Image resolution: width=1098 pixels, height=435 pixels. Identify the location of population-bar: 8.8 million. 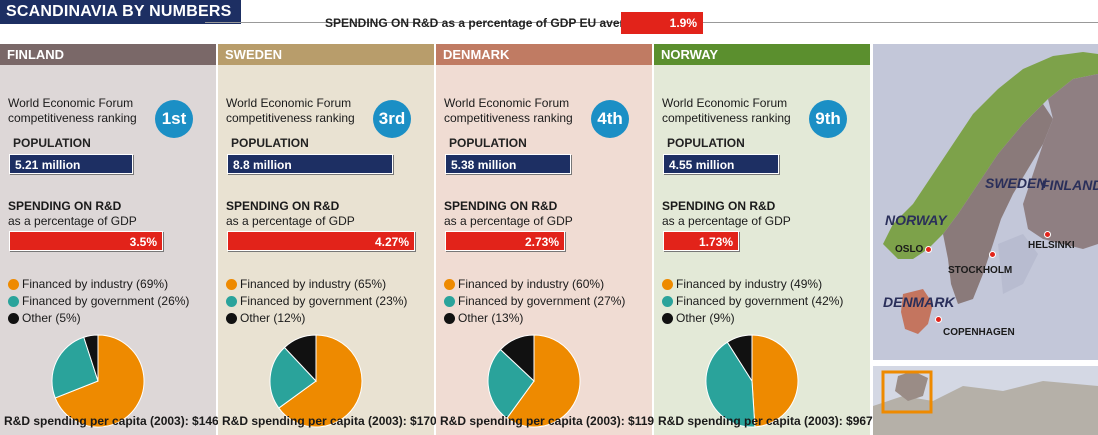
(310, 164).